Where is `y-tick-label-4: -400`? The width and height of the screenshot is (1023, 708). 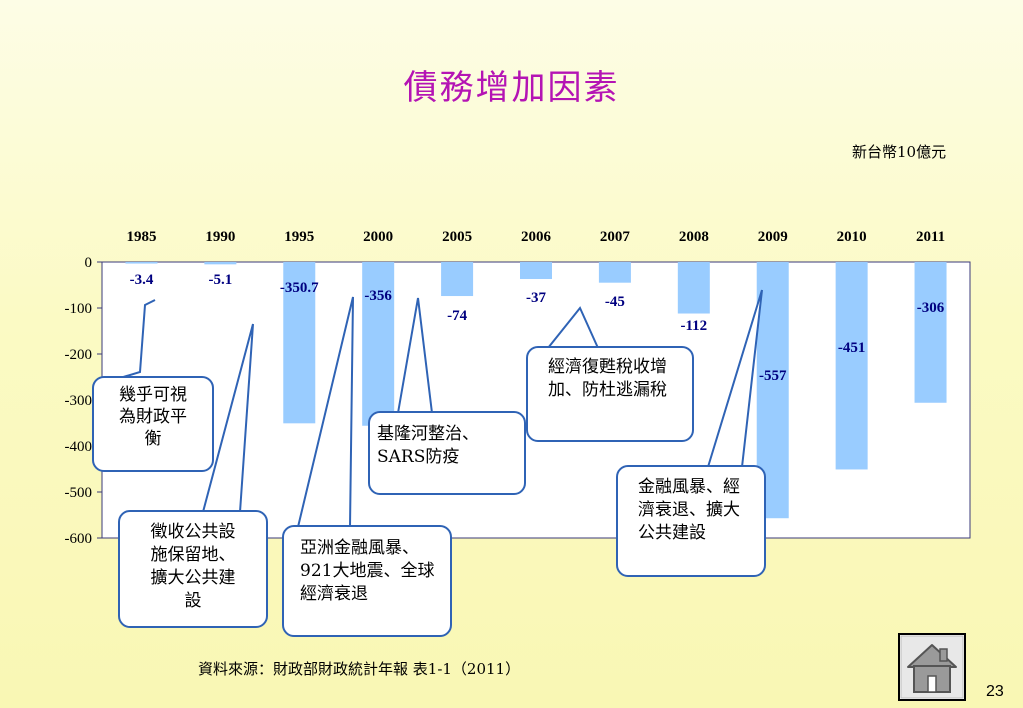
y-tick-label-4: -400 is located at coordinates (79, 447).